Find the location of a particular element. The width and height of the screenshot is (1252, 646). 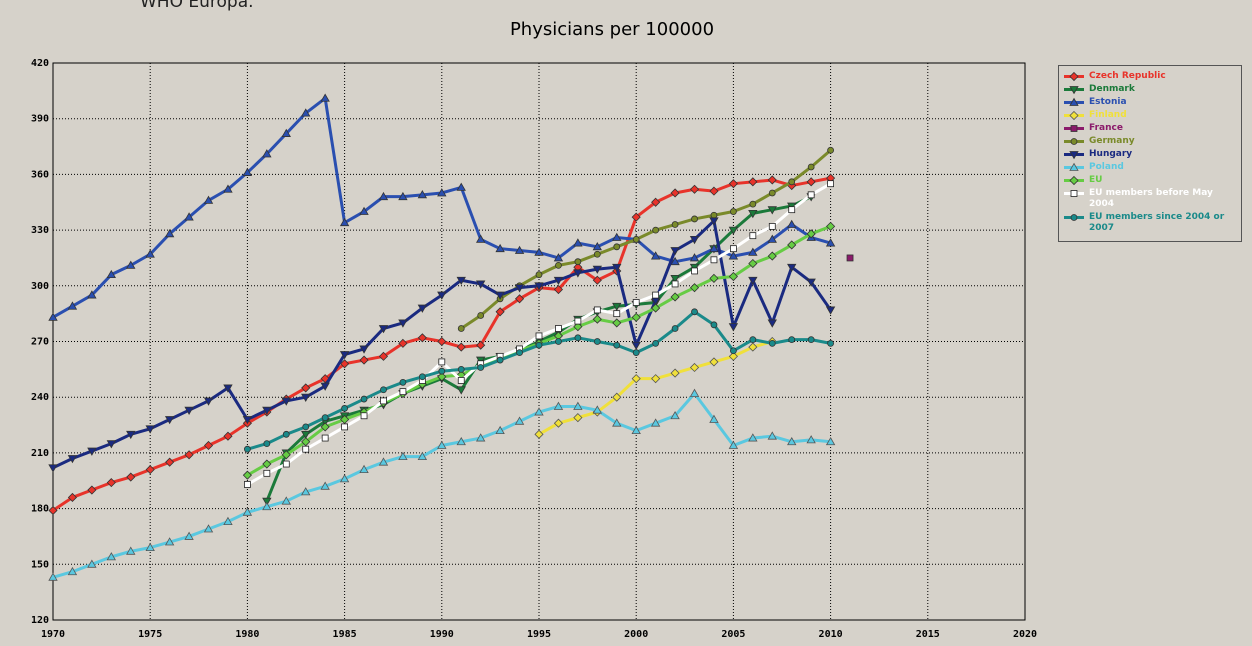

legend-label: EU is located at coordinates (1096, 180).